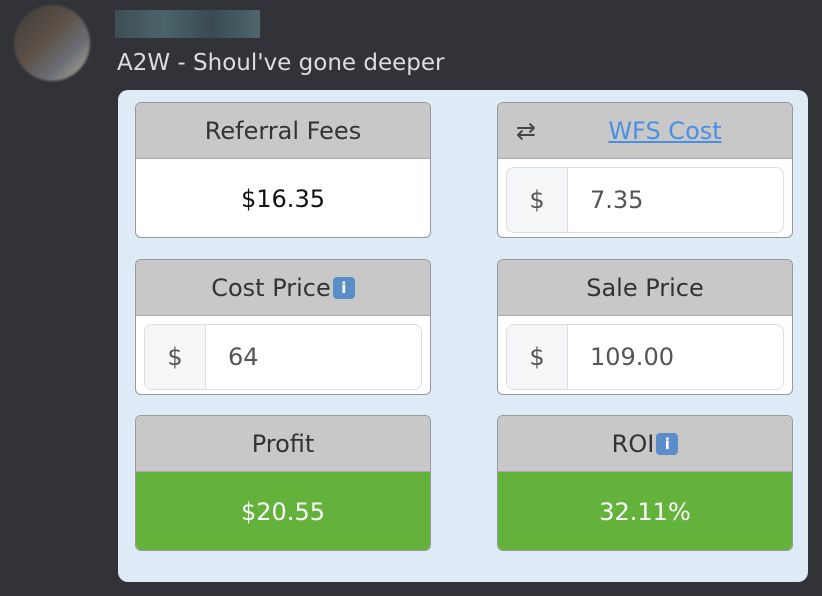  What do you see at coordinates (526, 130) in the screenshot?
I see `swap-arrows-icon: ⇄` at bounding box center [526, 130].